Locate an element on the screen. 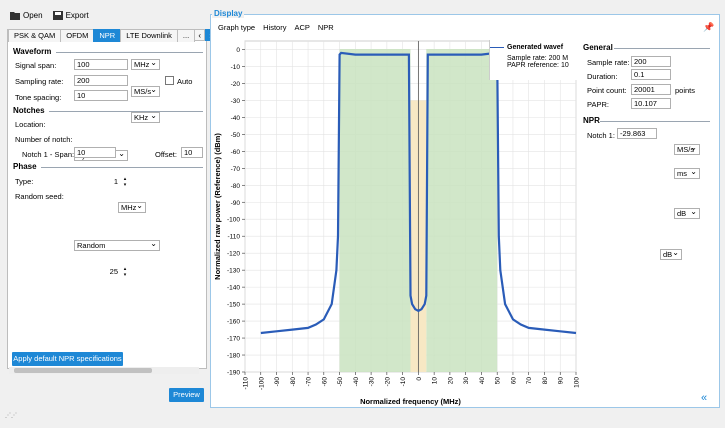 Image resolution: width=725 pixels, height=428 pixels. y-tick-label: -110 is located at coordinates (233, 237).